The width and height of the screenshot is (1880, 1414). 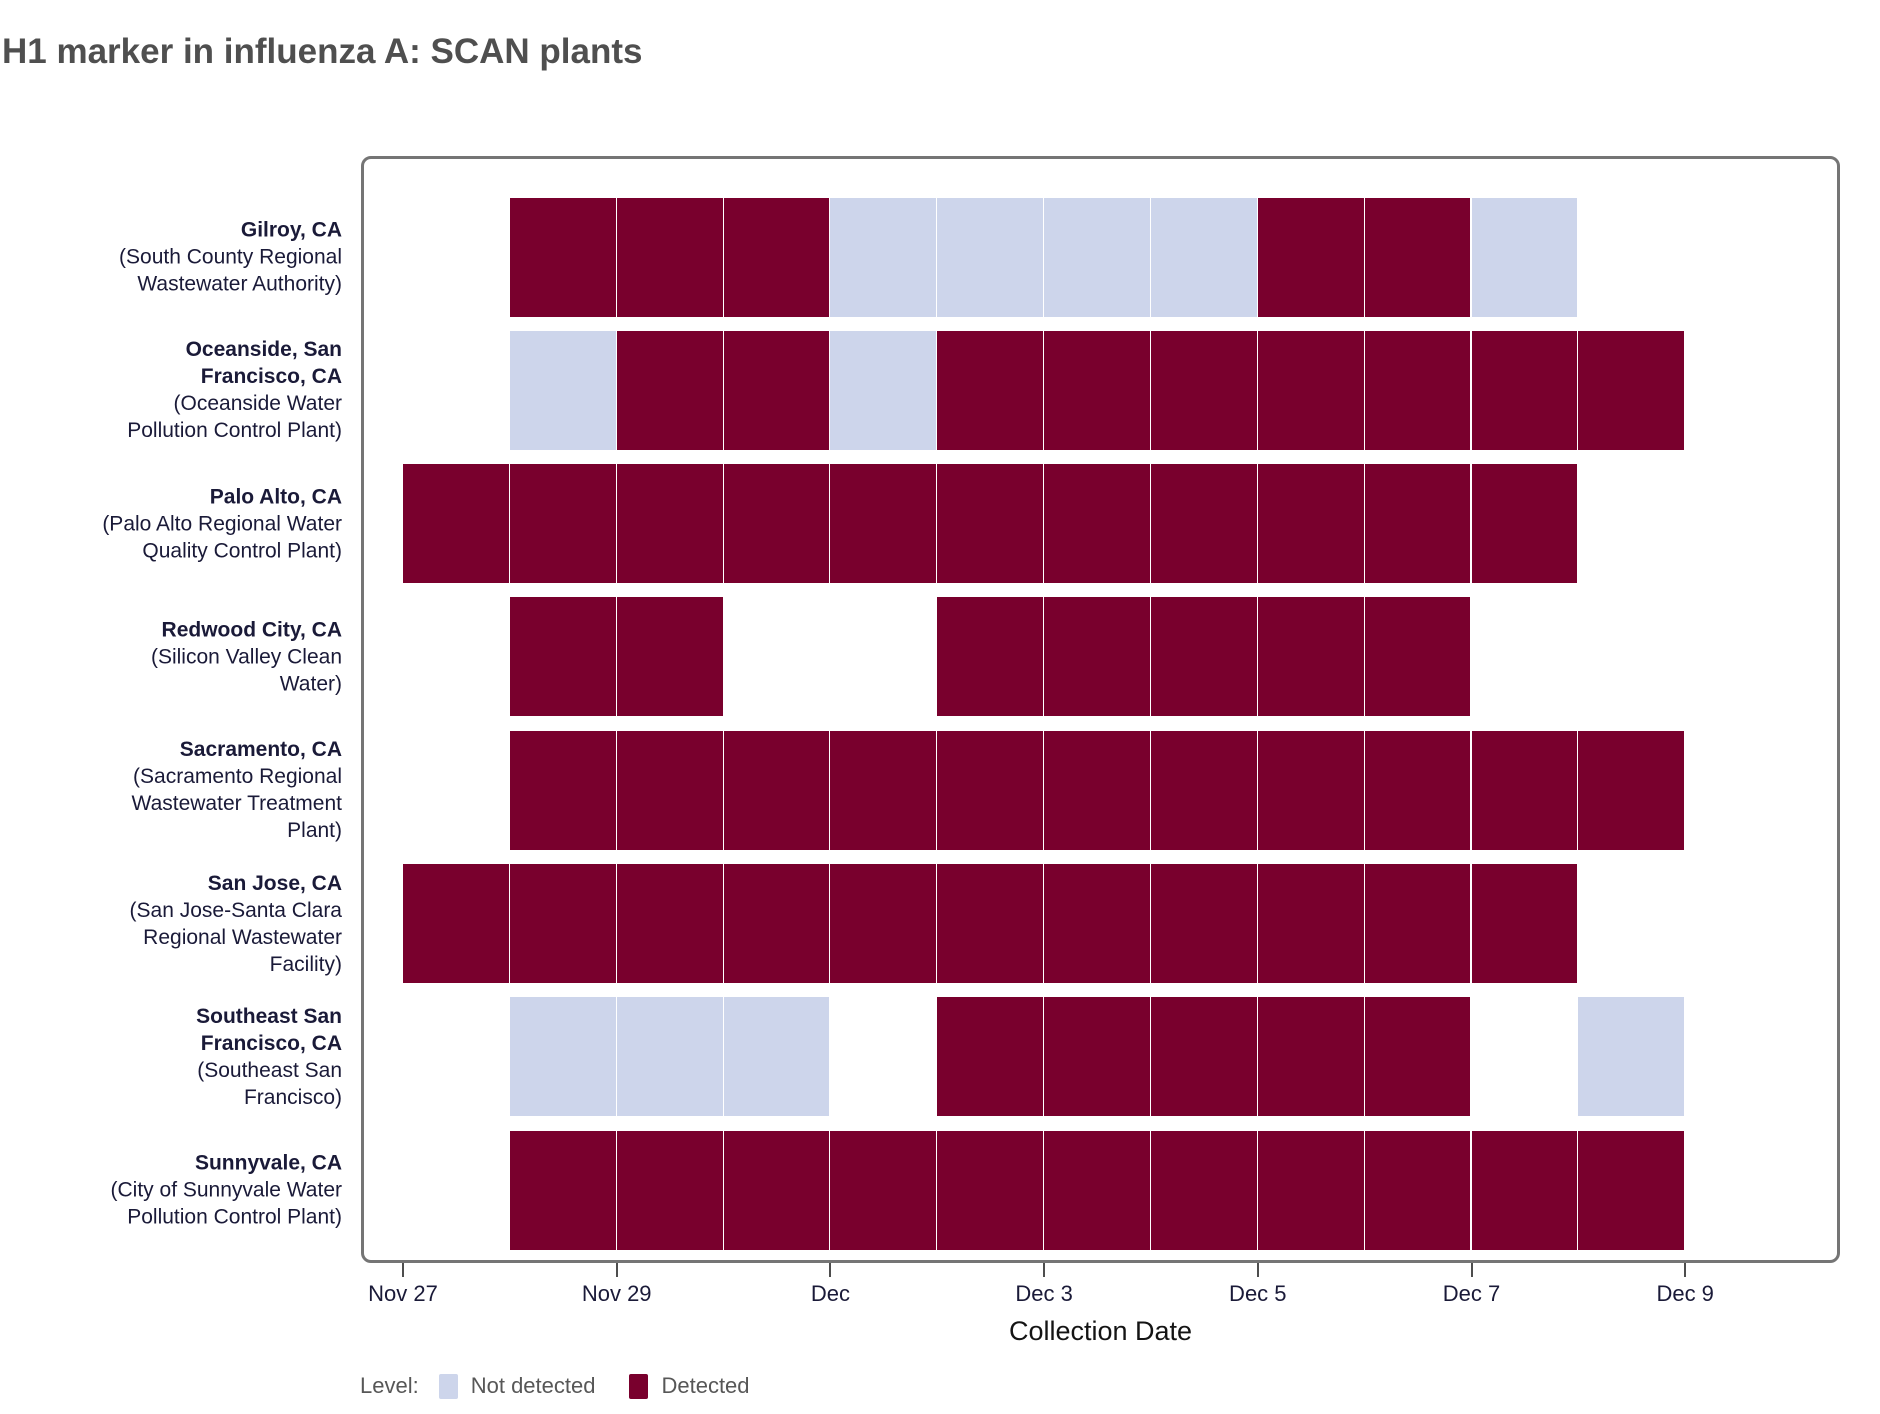 I want to click on row-label-city: Southeast San Francisco, CA, so click(x=269, y=1029).